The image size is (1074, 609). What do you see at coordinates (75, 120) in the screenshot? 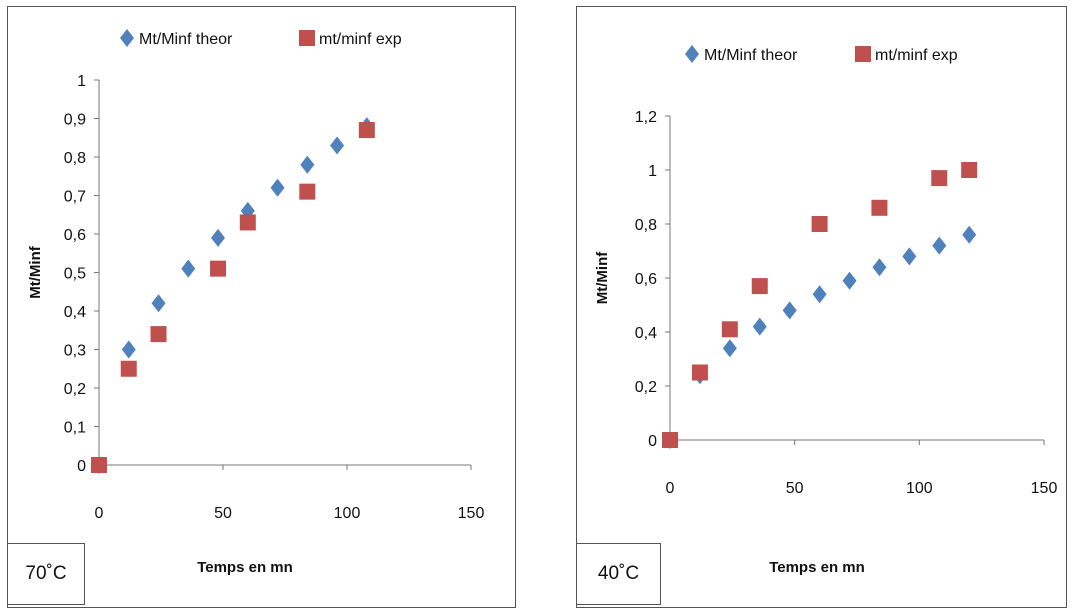
I see `y-tick-label: 0,9` at bounding box center [75, 120].